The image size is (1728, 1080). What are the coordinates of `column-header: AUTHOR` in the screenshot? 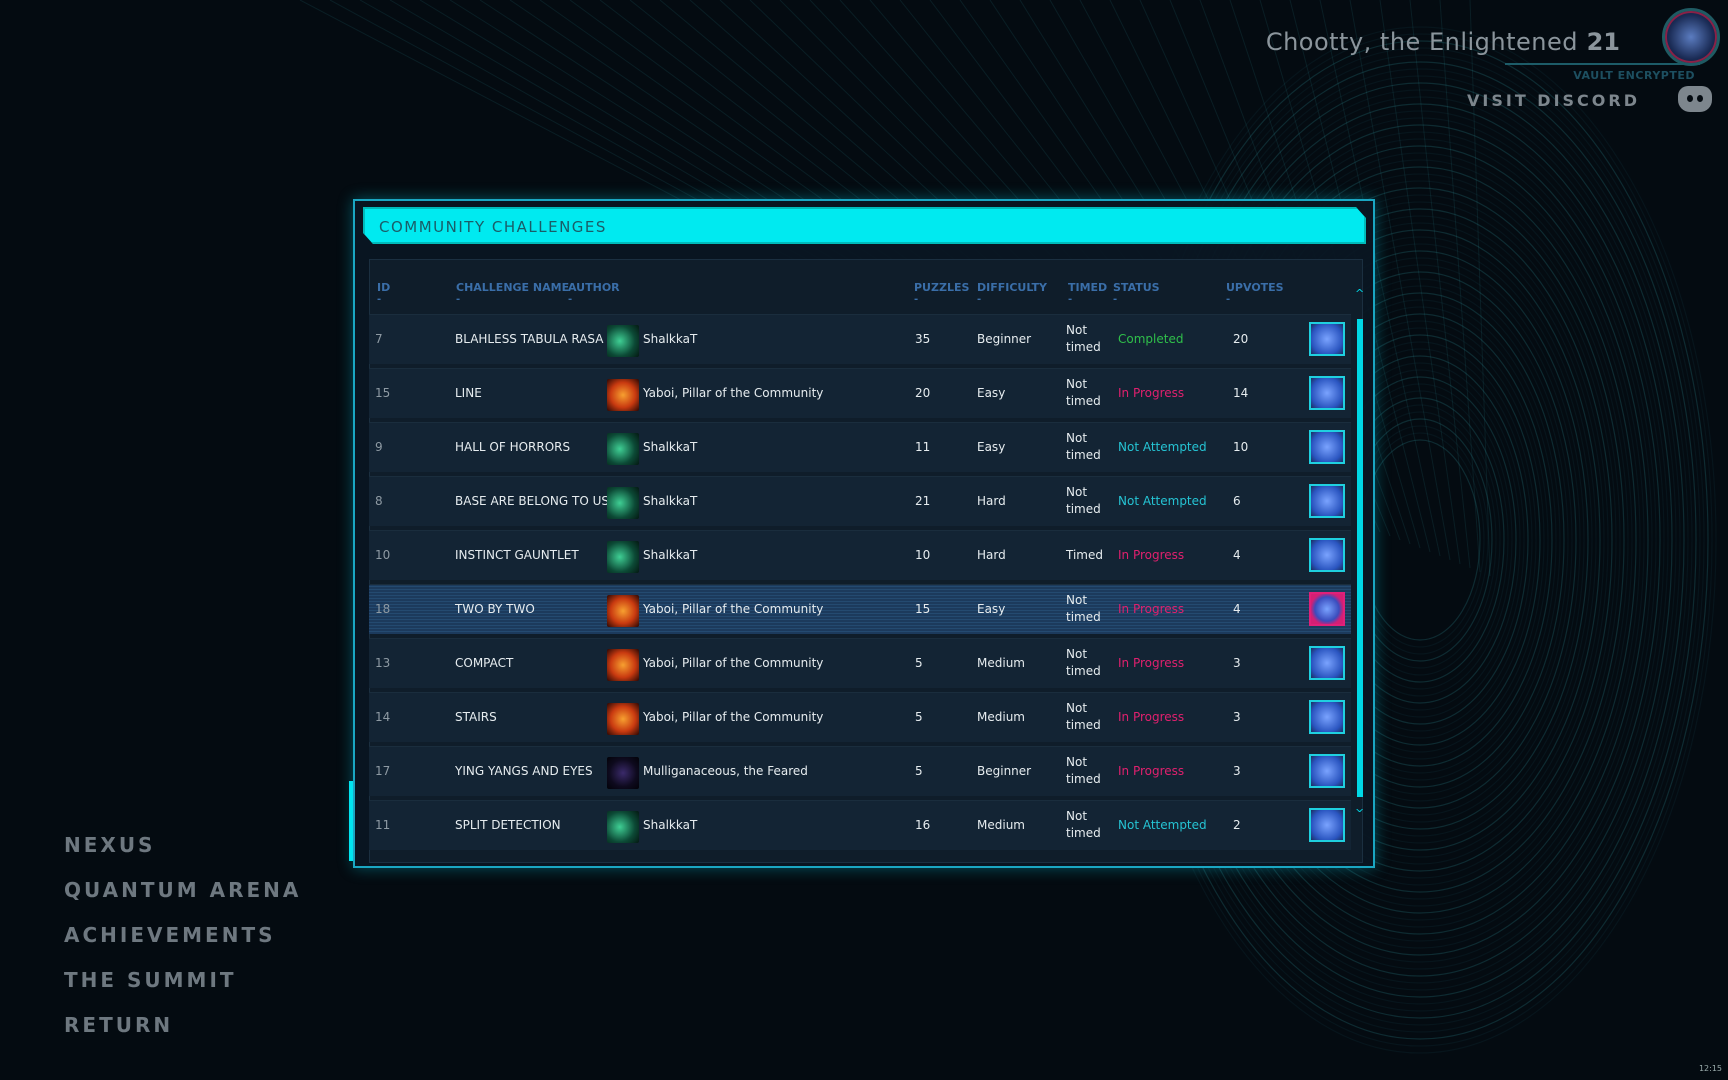 It's located at (594, 293).